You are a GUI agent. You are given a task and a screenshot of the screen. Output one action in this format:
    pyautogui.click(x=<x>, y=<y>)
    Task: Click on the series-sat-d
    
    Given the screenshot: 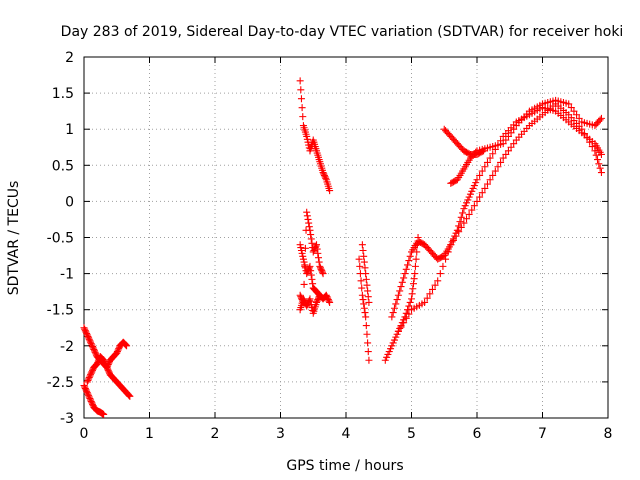 What is the action you would take?
    pyautogui.click(x=315, y=136)
    